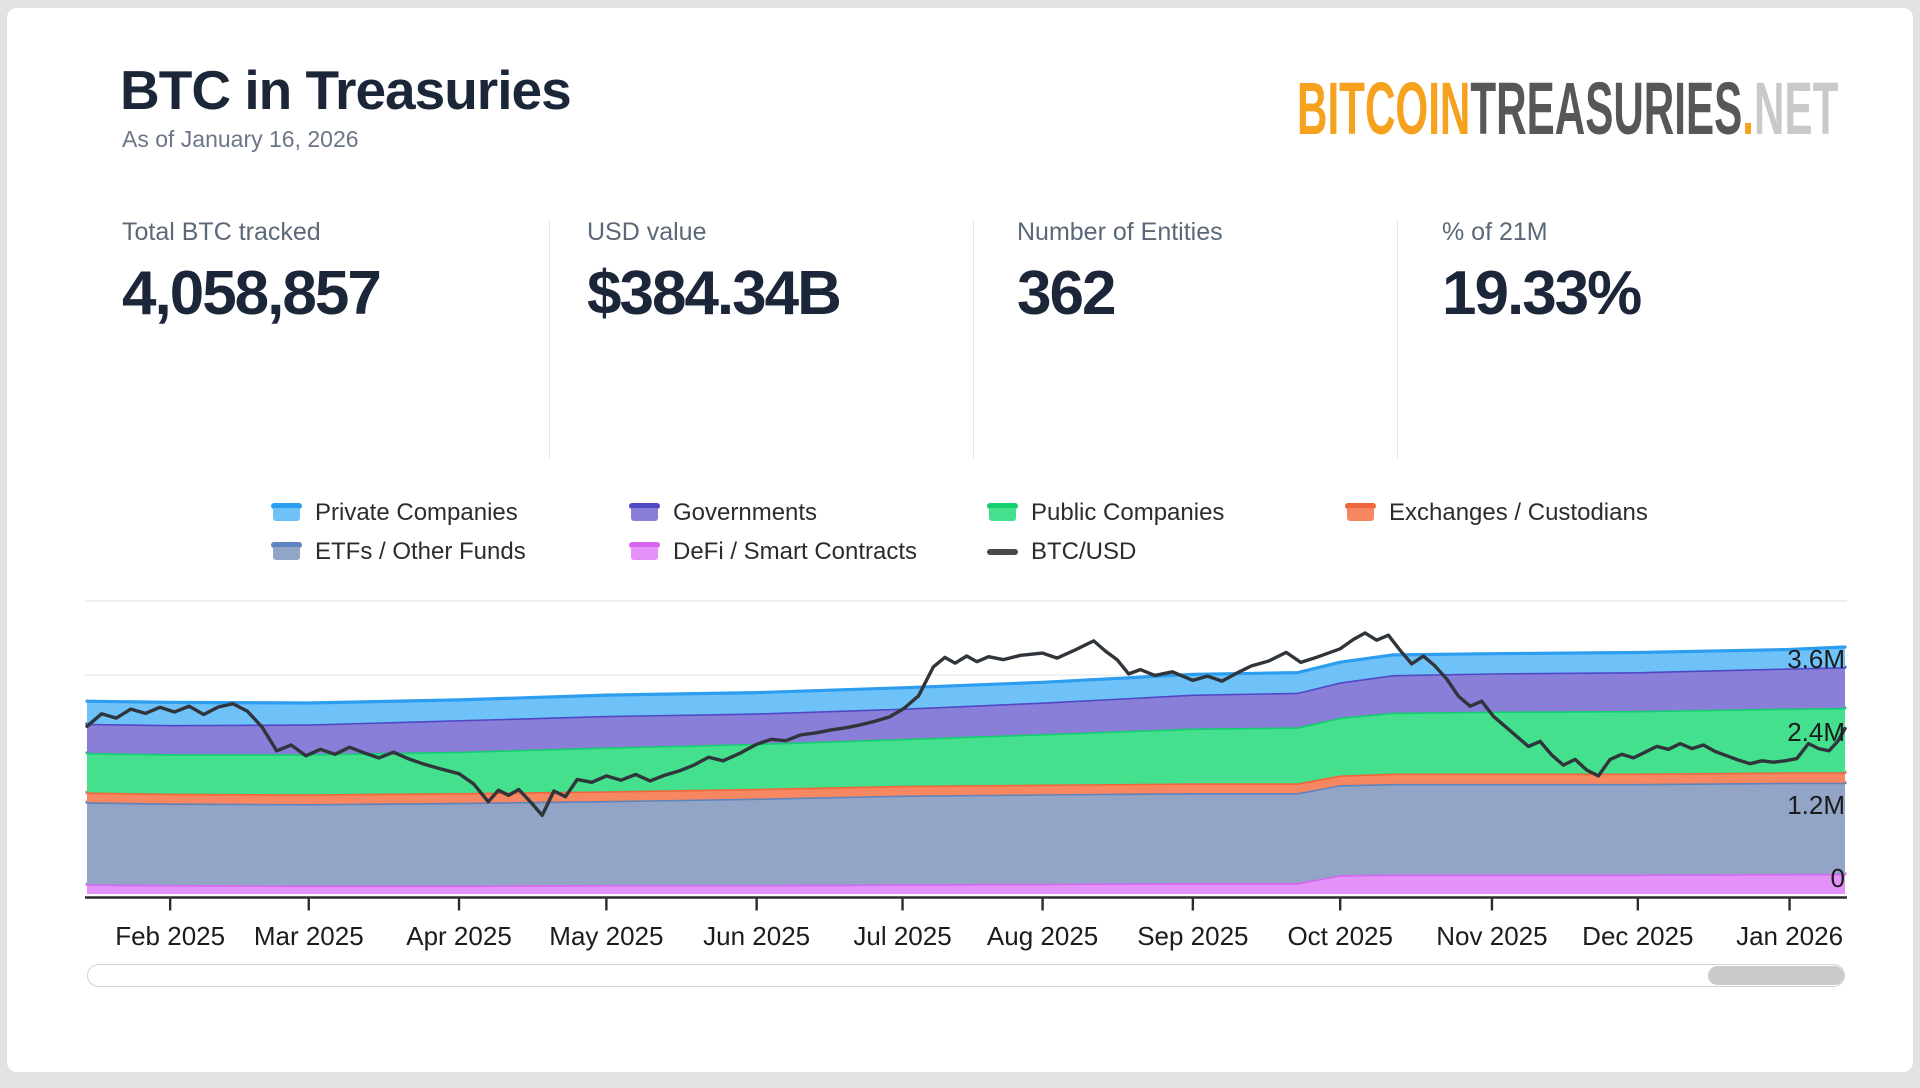  What do you see at coordinates (1816, 732) in the screenshot?
I see `y-axis-label: 2.4M` at bounding box center [1816, 732].